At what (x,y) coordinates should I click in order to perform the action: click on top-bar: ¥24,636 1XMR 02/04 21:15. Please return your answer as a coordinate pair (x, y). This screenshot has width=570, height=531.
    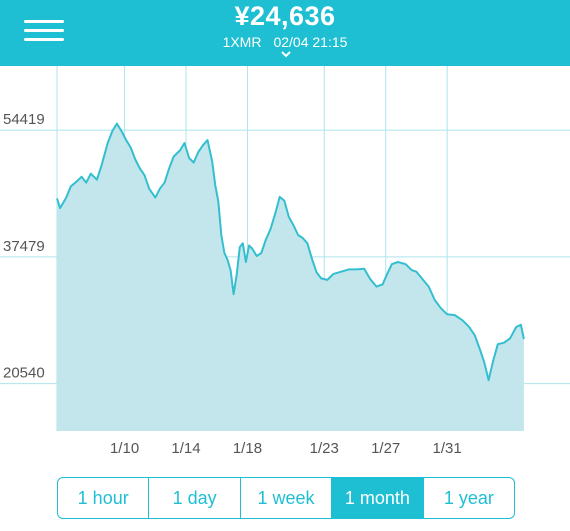
    Looking at the image, I should click on (285, 33).